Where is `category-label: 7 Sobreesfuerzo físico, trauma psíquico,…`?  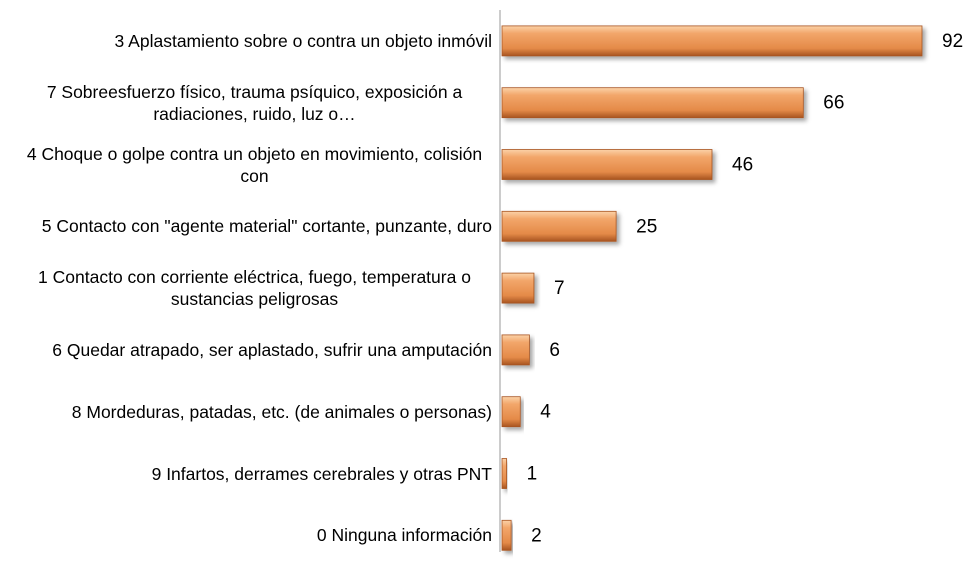 category-label: 7 Sobreesfuerzo físico, trauma psíquico,… is located at coordinates (246, 103).